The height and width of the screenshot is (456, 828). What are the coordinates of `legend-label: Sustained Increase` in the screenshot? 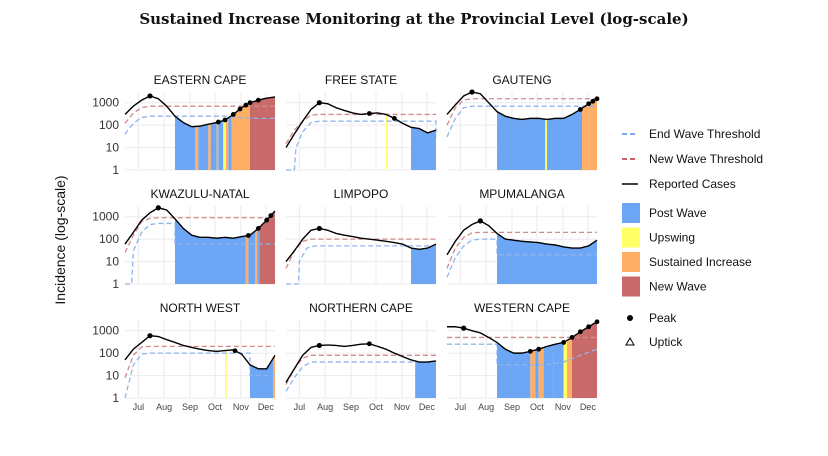 It's located at (700, 262).